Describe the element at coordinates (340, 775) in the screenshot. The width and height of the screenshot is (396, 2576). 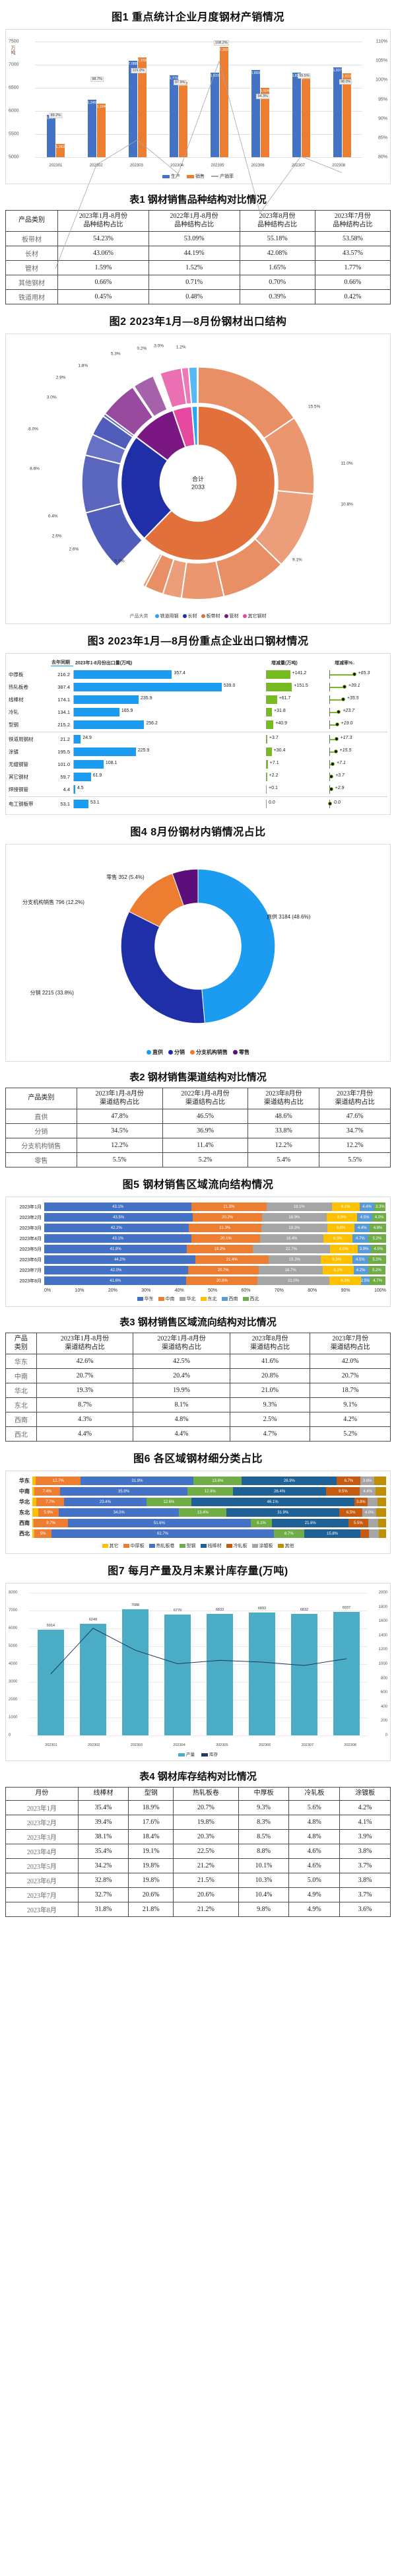
I see `fig3-rate-value: +3.7` at that location.